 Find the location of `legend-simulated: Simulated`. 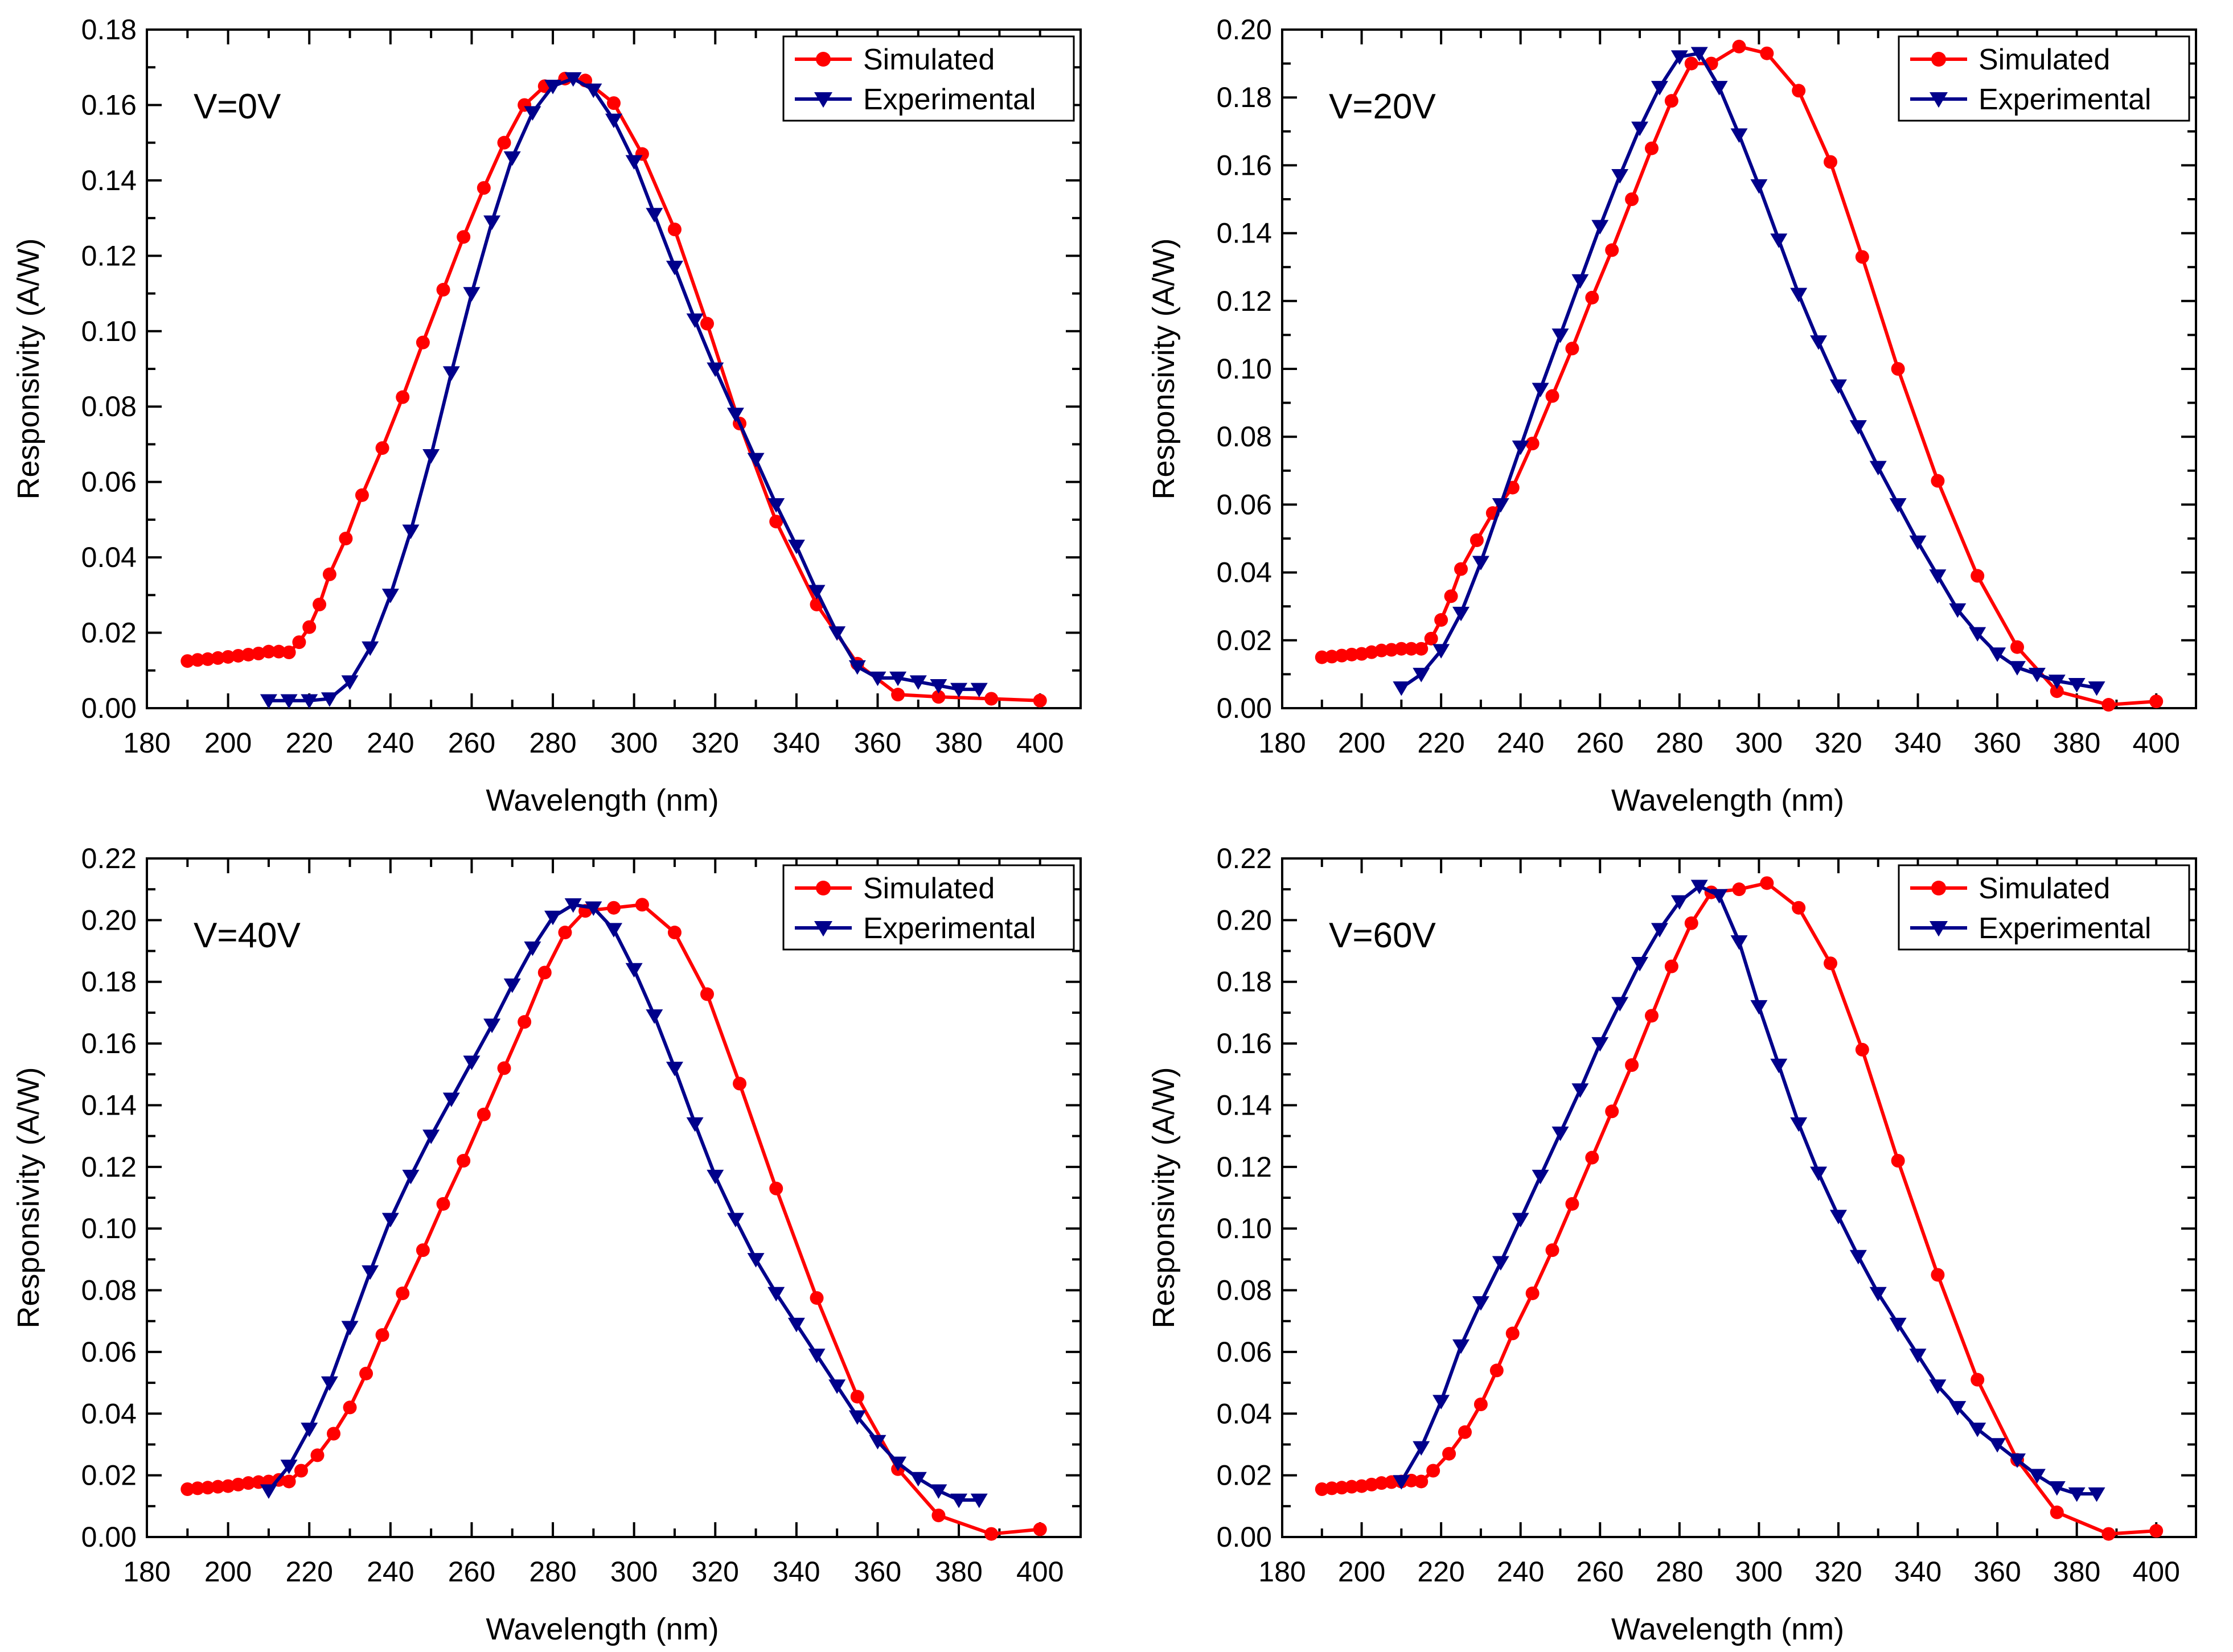

legend-simulated: Simulated is located at coordinates (895, 59).